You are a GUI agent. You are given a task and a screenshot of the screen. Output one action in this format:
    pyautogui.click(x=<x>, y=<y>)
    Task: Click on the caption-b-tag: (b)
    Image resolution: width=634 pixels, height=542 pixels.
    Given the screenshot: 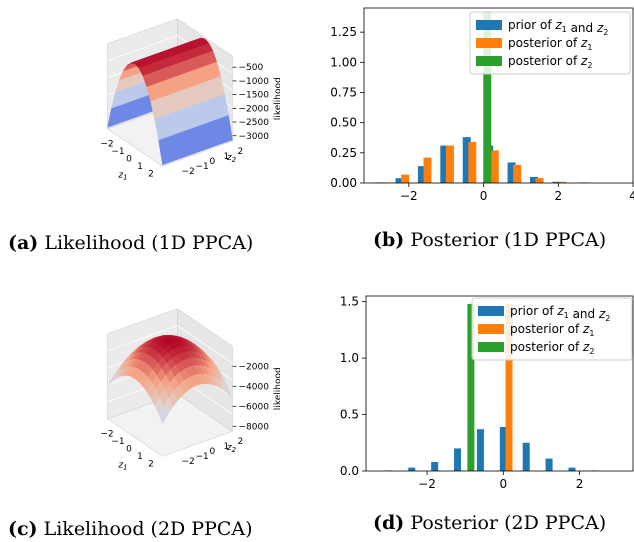 What is the action you would take?
    pyautogui.click(x=389, y=240)
    